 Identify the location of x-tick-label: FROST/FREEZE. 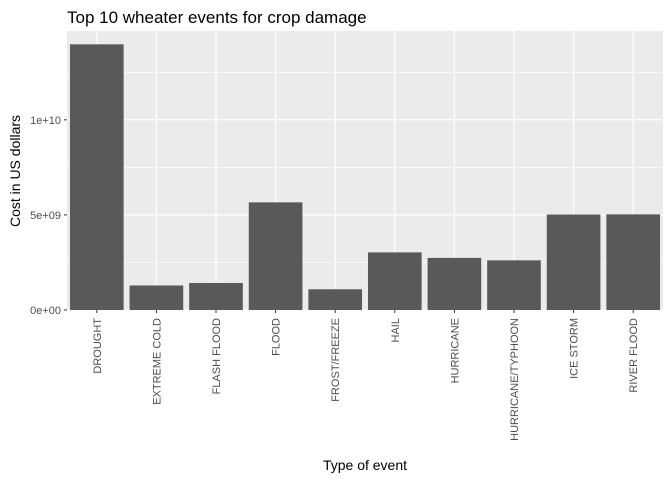
(336, 360).